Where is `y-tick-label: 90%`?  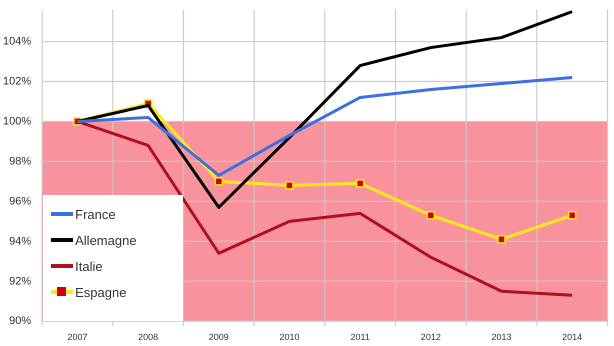 y-tick-label: 90% is located at coordinates (20, 321).